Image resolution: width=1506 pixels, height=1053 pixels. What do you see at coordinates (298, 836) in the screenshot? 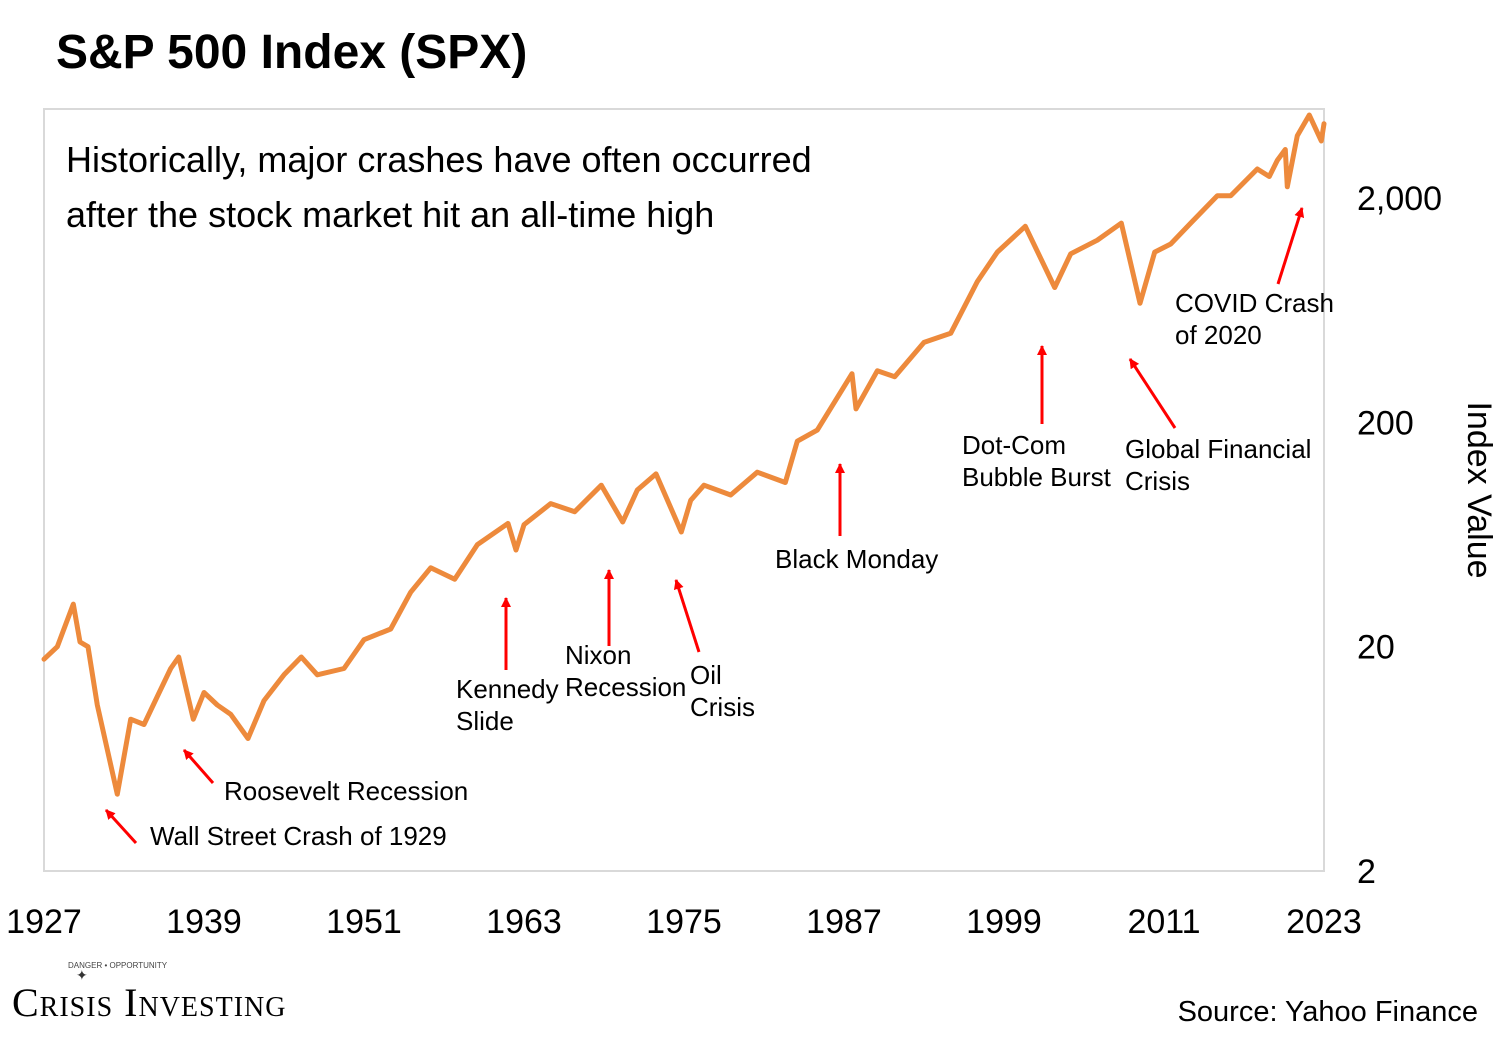
I see `annotation-label: Wall Street Crash of 1929` at bounding box center [298, 836].